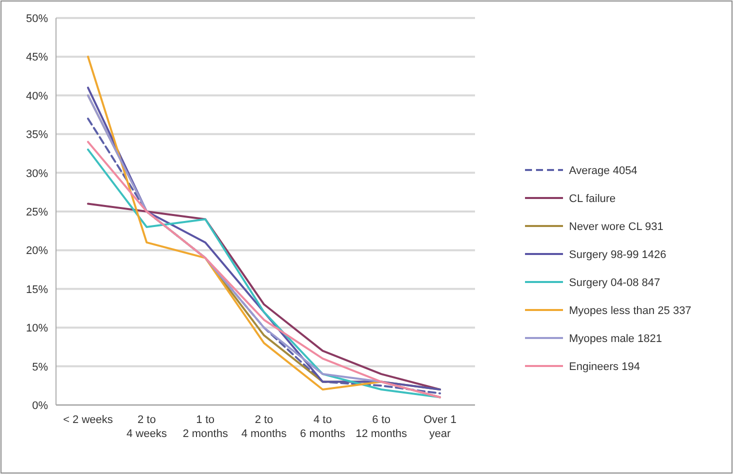  Describe the element at coordinates (615, 339) in the screenshot. I see `legend-label: Myopes male 1821` at that location.